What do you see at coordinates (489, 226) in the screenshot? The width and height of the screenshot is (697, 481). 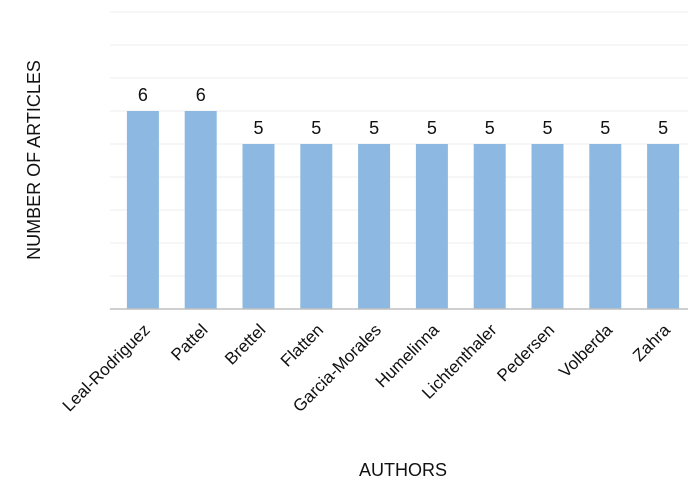 I see `bar-lichtenthaler` at bounding box center [489, 226].